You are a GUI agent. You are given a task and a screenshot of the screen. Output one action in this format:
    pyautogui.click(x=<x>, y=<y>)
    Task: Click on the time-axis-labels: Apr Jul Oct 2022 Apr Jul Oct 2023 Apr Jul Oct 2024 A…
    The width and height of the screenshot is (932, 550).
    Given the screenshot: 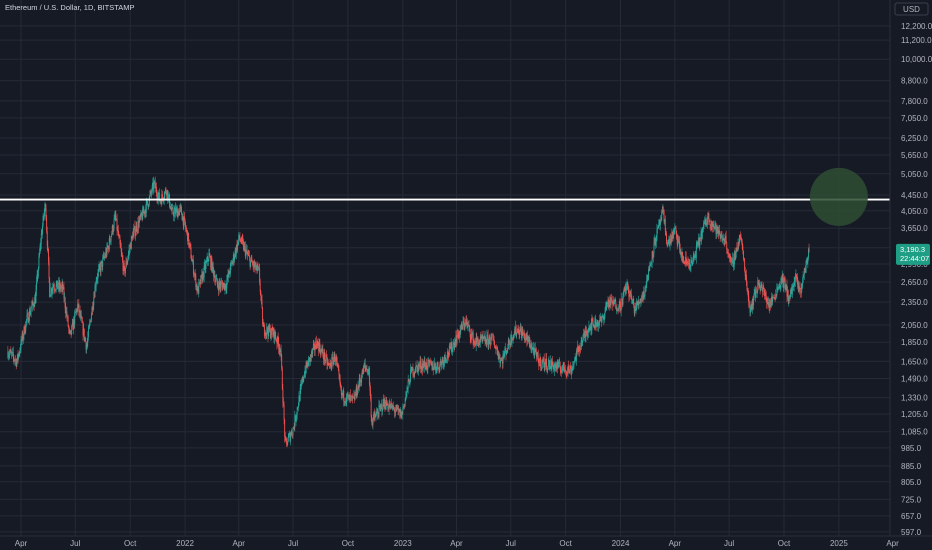 What is the action you would take?
    pyautogui.click(x=457, y=543)
    